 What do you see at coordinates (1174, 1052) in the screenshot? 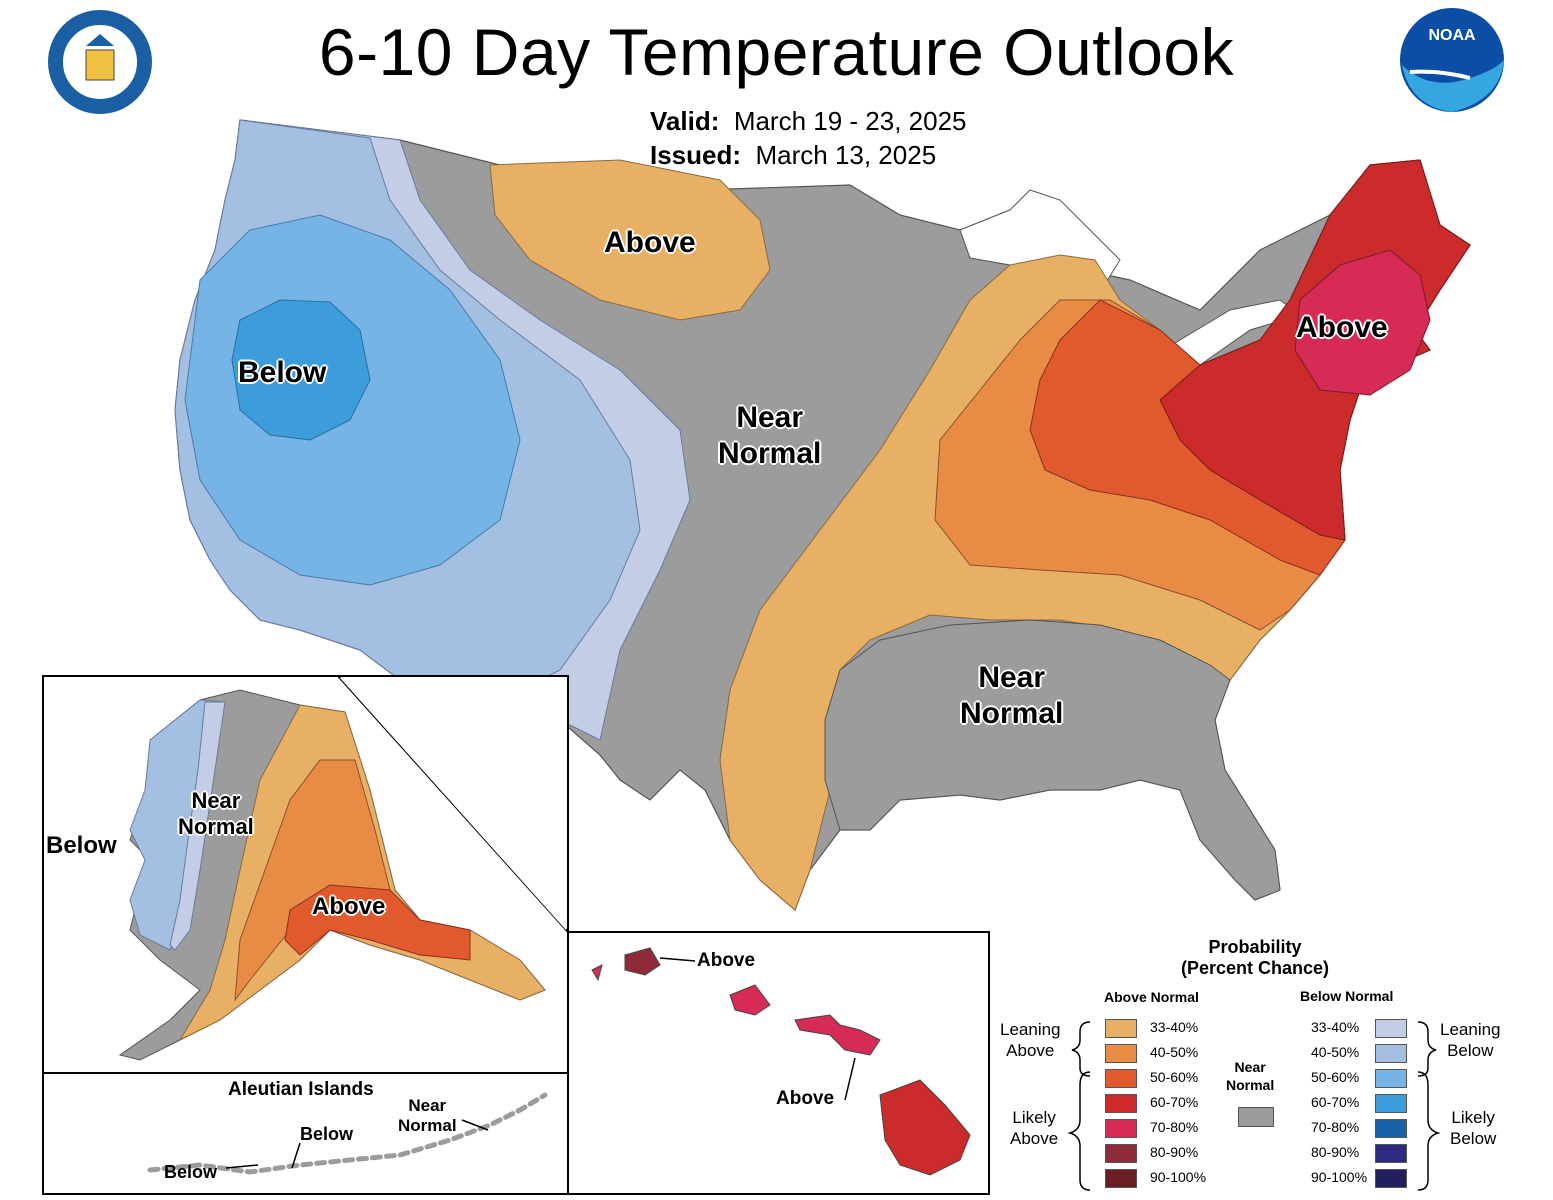
I see `legend-above-label: 40-50%` at bounding box center [1174, 1052].